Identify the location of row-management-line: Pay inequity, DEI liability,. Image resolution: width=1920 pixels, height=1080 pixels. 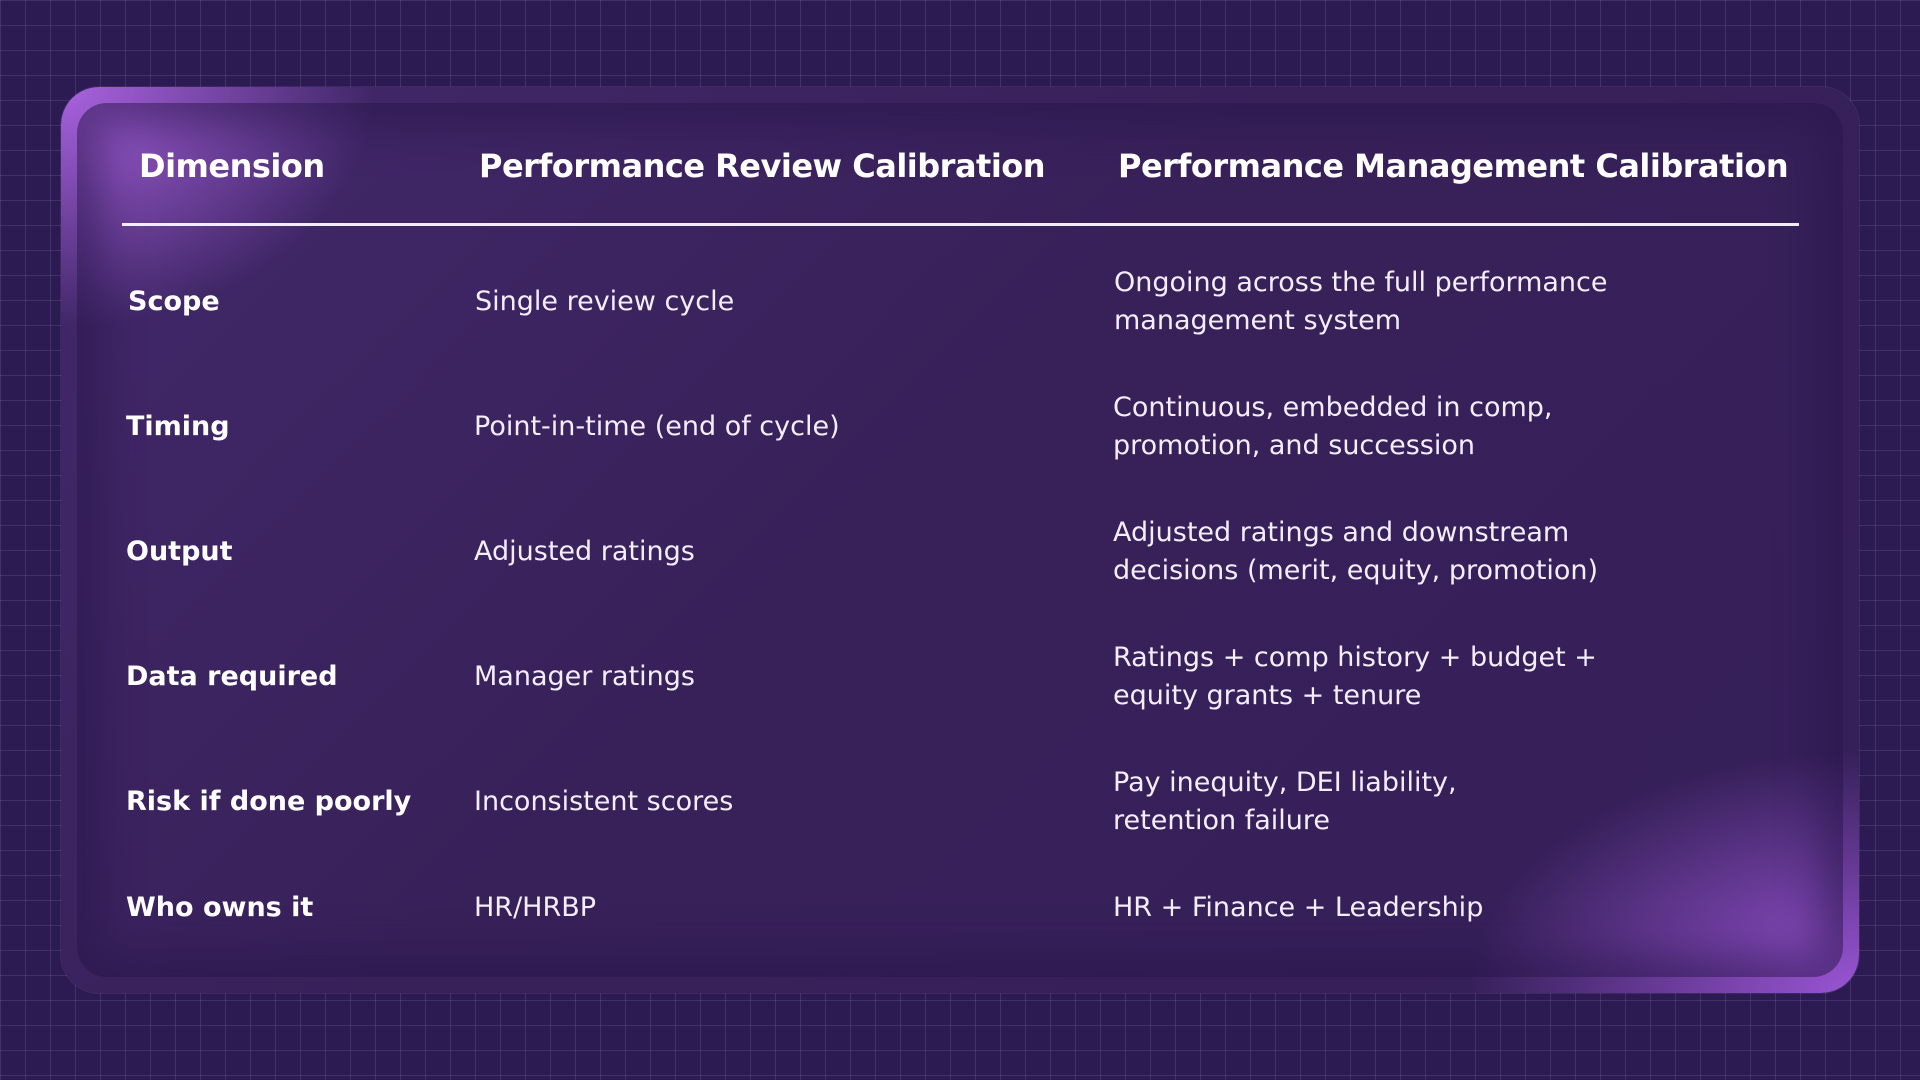
(1285, 782).